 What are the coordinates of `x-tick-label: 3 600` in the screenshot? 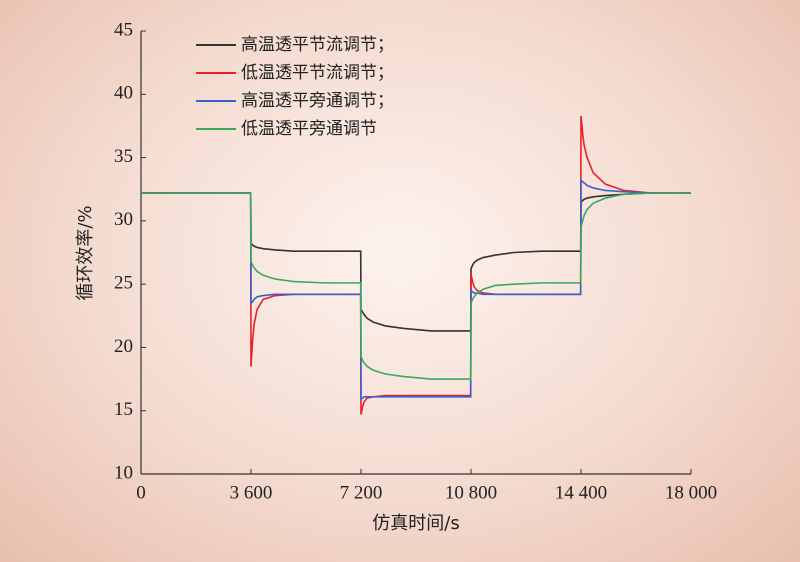 It's located at (251, 492).